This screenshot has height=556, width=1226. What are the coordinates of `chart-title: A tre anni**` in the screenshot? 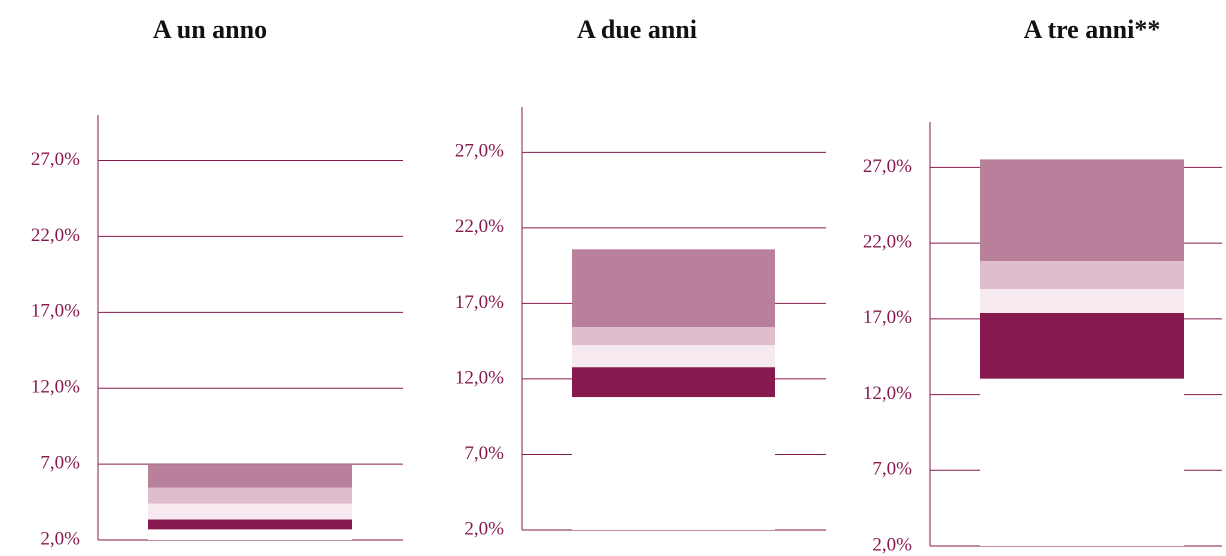 It's located at (1092, 29).